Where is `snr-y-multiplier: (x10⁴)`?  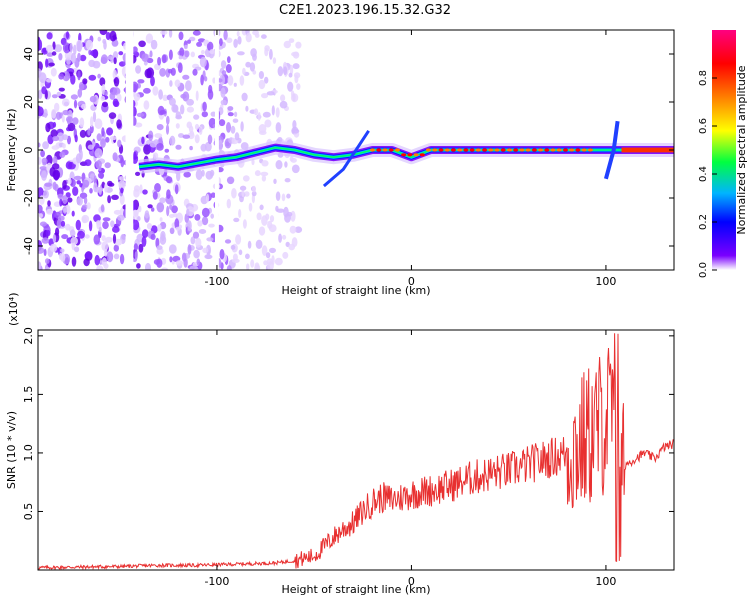
snr-y-multiplier: (x10⁴) is located at coordinates (13, 310).